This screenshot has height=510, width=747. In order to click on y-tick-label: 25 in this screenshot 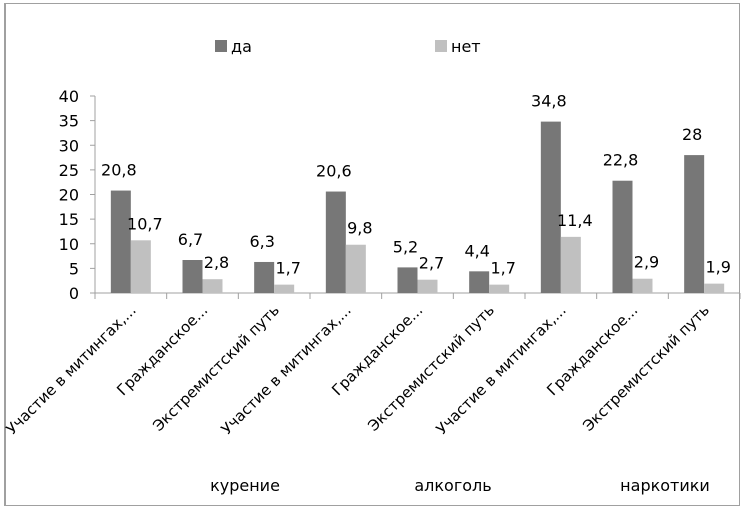, I will do `click(69, 170)`.